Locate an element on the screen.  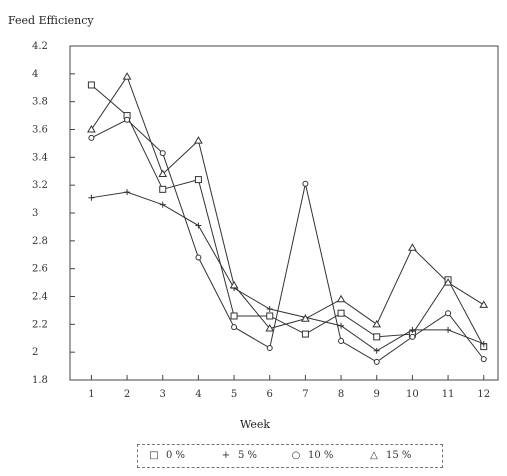
x-tick-label: 6 is located at coordinates (270, 394).